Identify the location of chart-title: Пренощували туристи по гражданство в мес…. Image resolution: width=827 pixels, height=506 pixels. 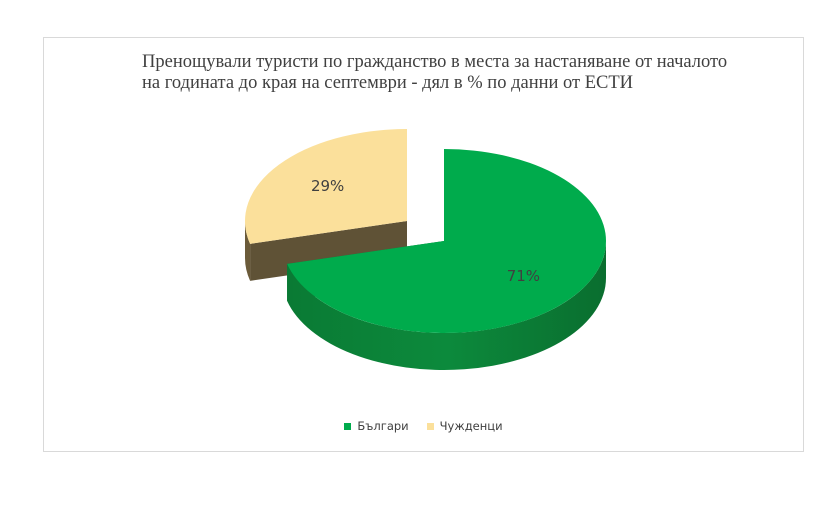
(435, 72).